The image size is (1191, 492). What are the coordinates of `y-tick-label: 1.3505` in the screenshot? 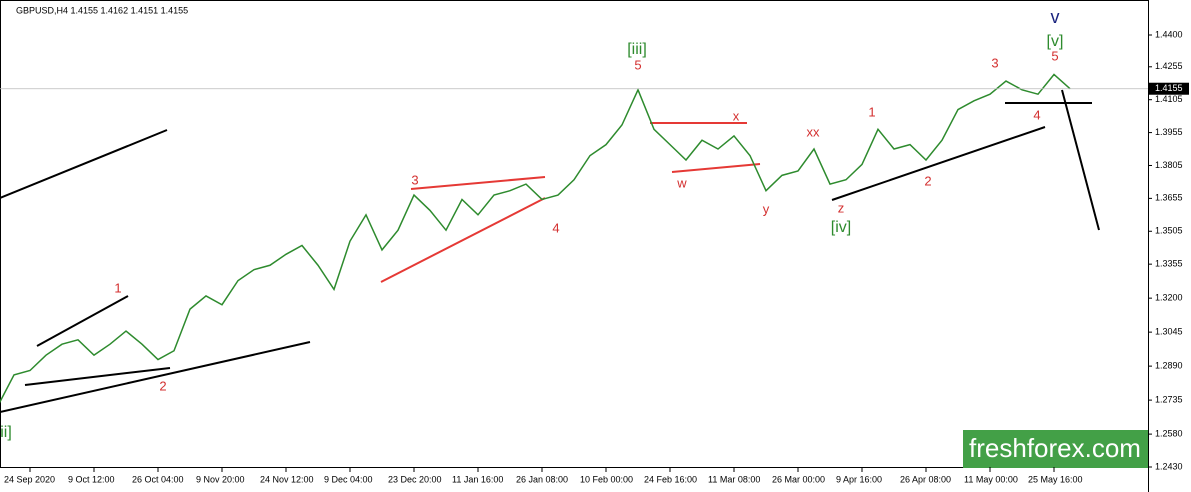 It's located at (1169, 231).